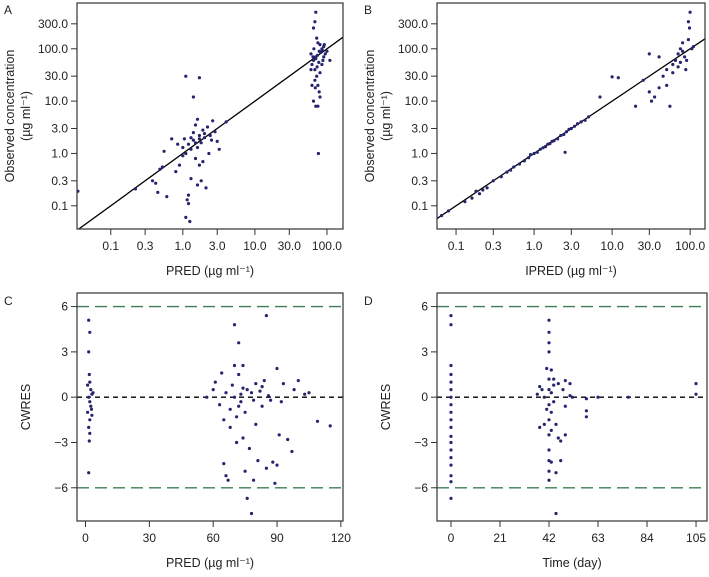 This screenshot has width=709, height=577. Describe the element at coordinates (59, 181) in the screenshot. I see `y-tick-label: 0.3` at that location.